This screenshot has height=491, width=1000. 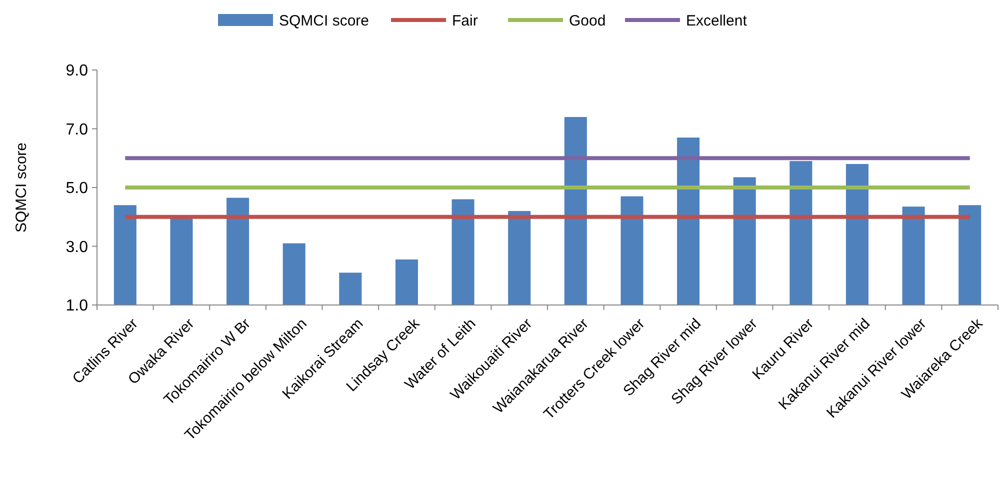 What do you see at coordinates (587, 21) in the screenshot?
I see `legend-label: Good` at bounding box center [587, 21].